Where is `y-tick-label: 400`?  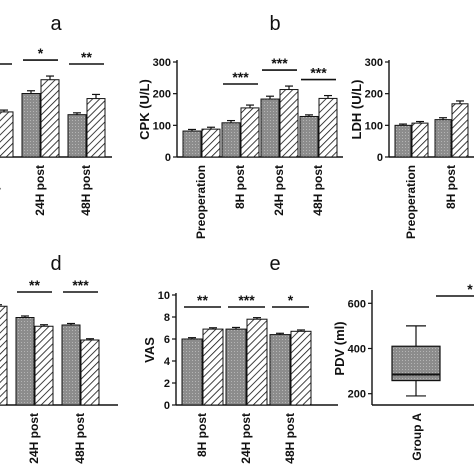
y-tick-label: 400 is located at coordinates (357, 350).